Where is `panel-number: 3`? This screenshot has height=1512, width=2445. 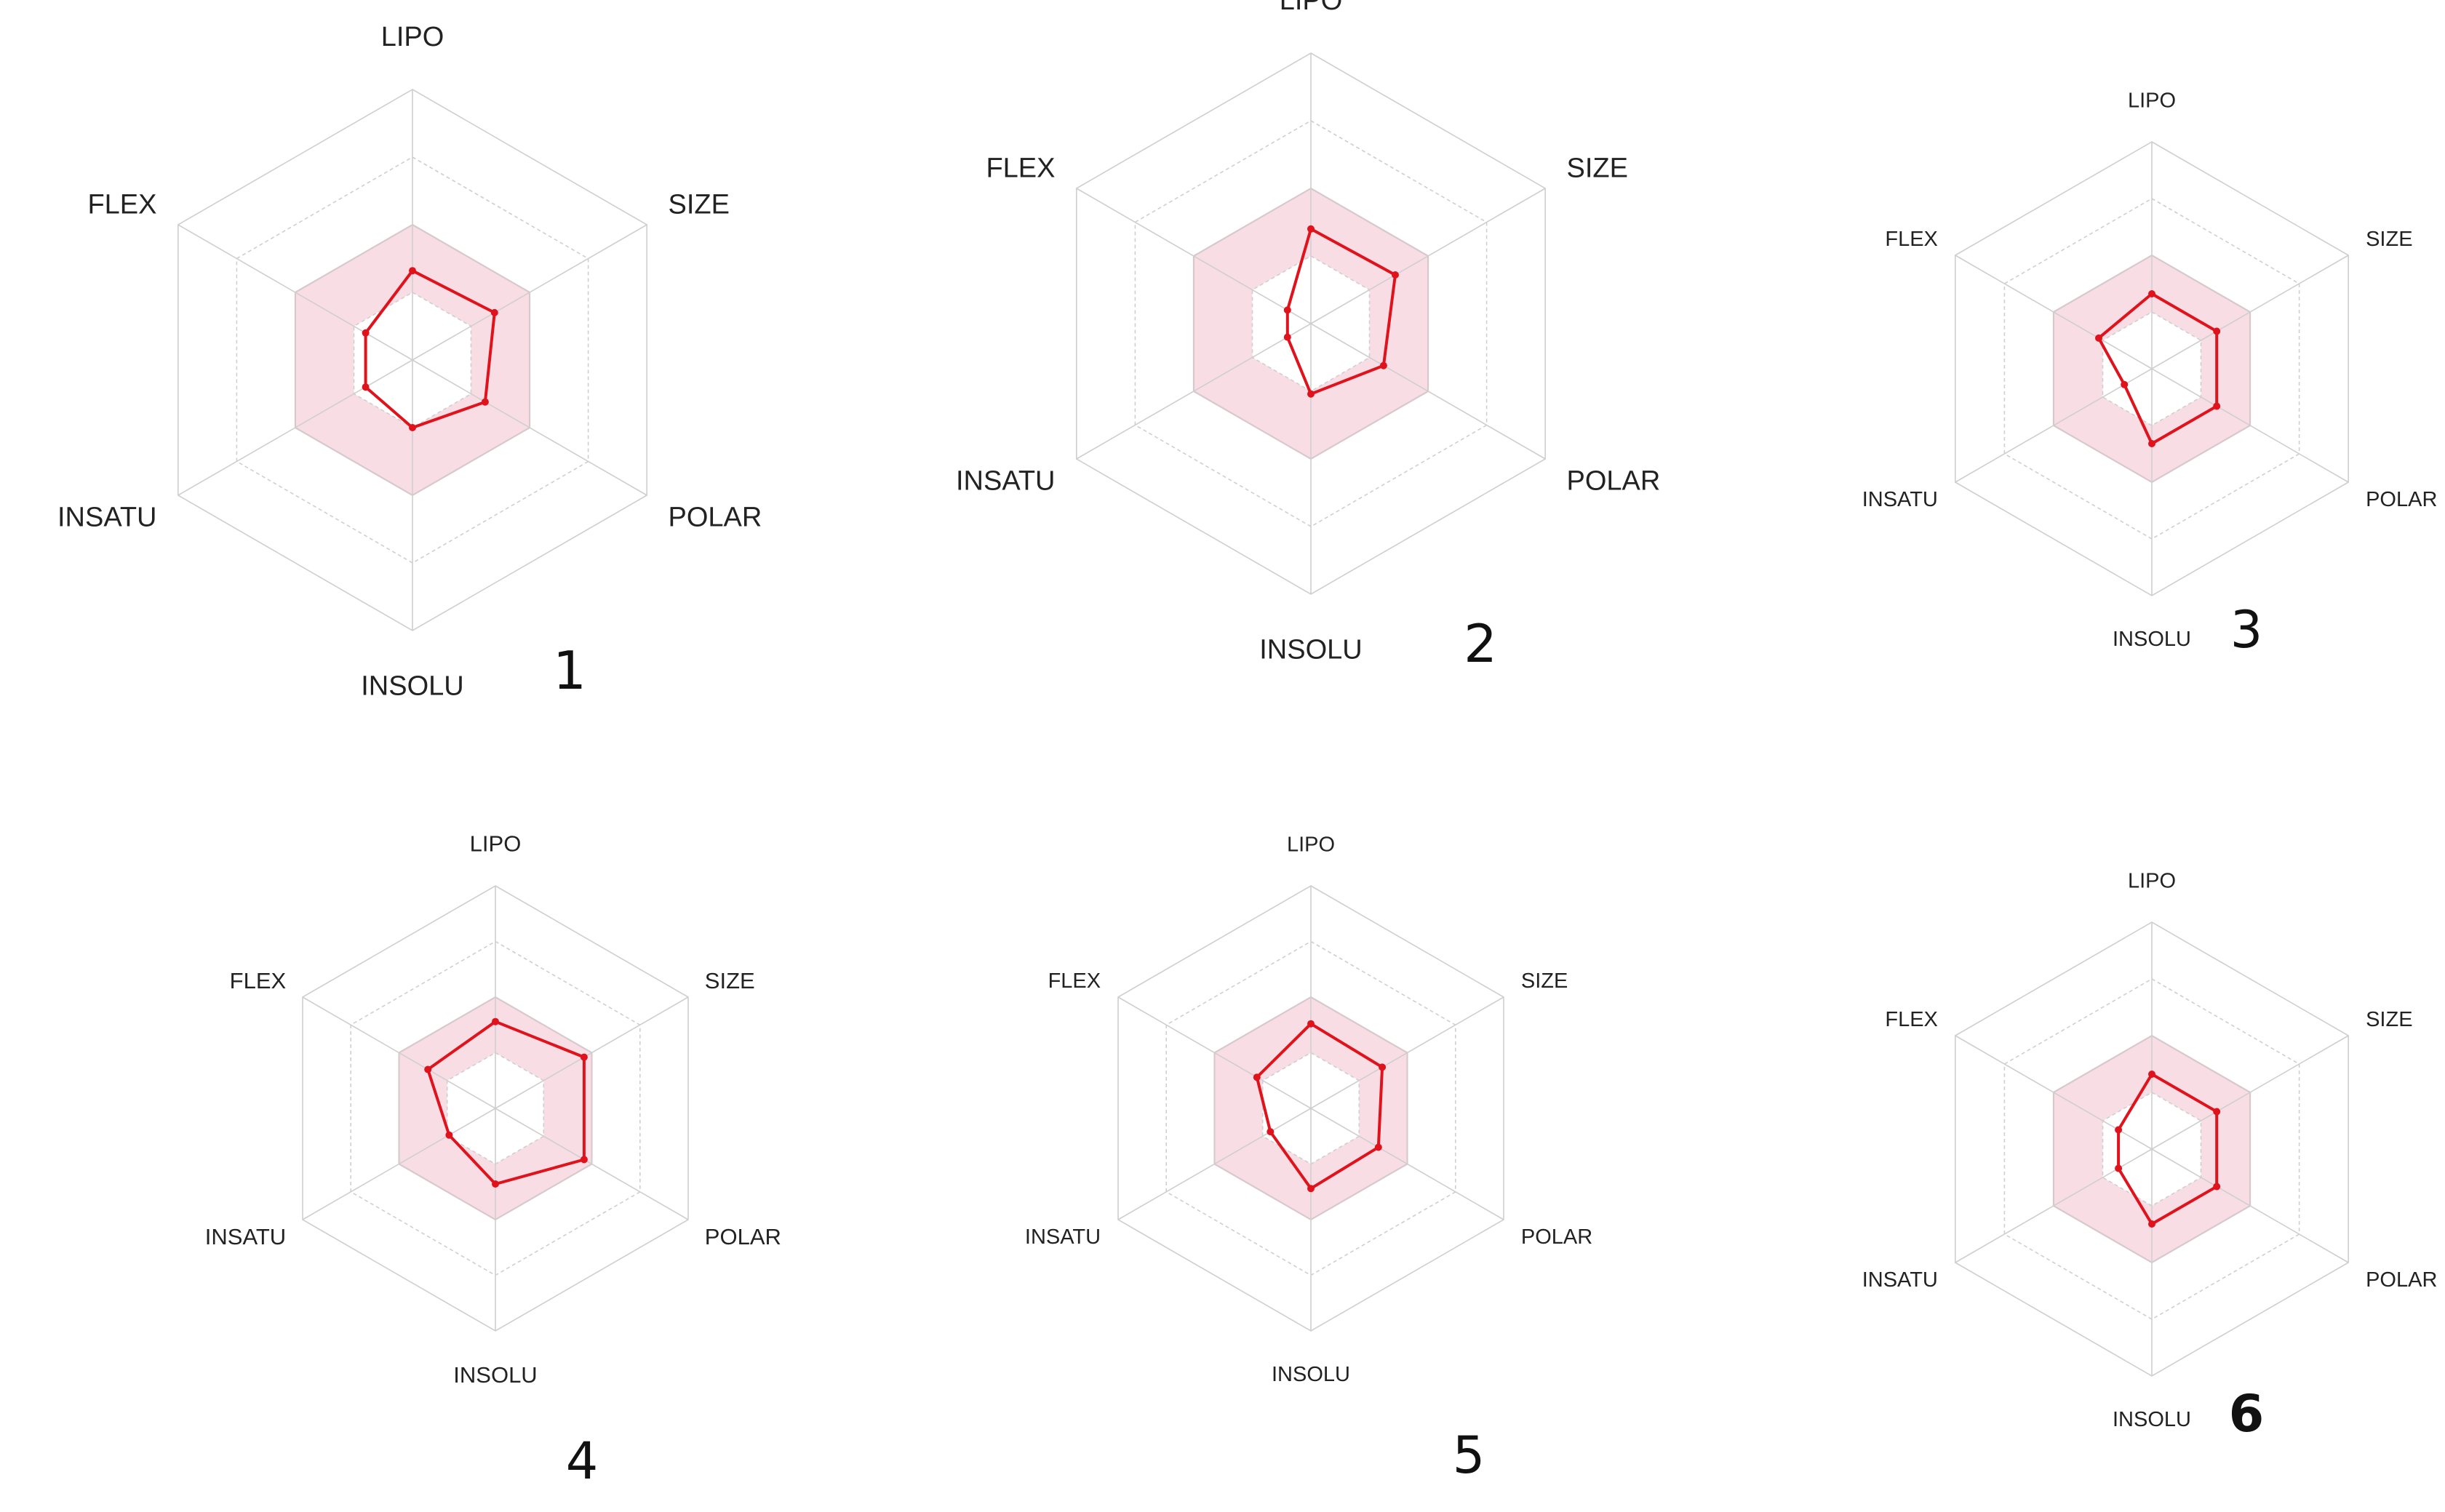 panel-number: 3 is located at coordinates (2246, 630).